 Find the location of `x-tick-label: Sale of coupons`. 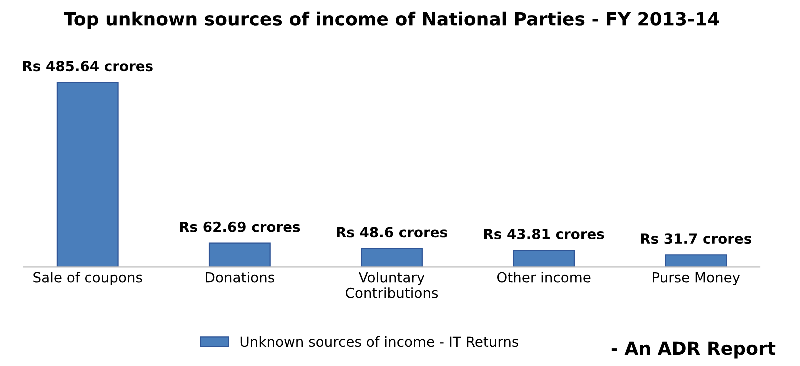

x-tick-label: Sale of coupons is located at coordinates (88, 279).